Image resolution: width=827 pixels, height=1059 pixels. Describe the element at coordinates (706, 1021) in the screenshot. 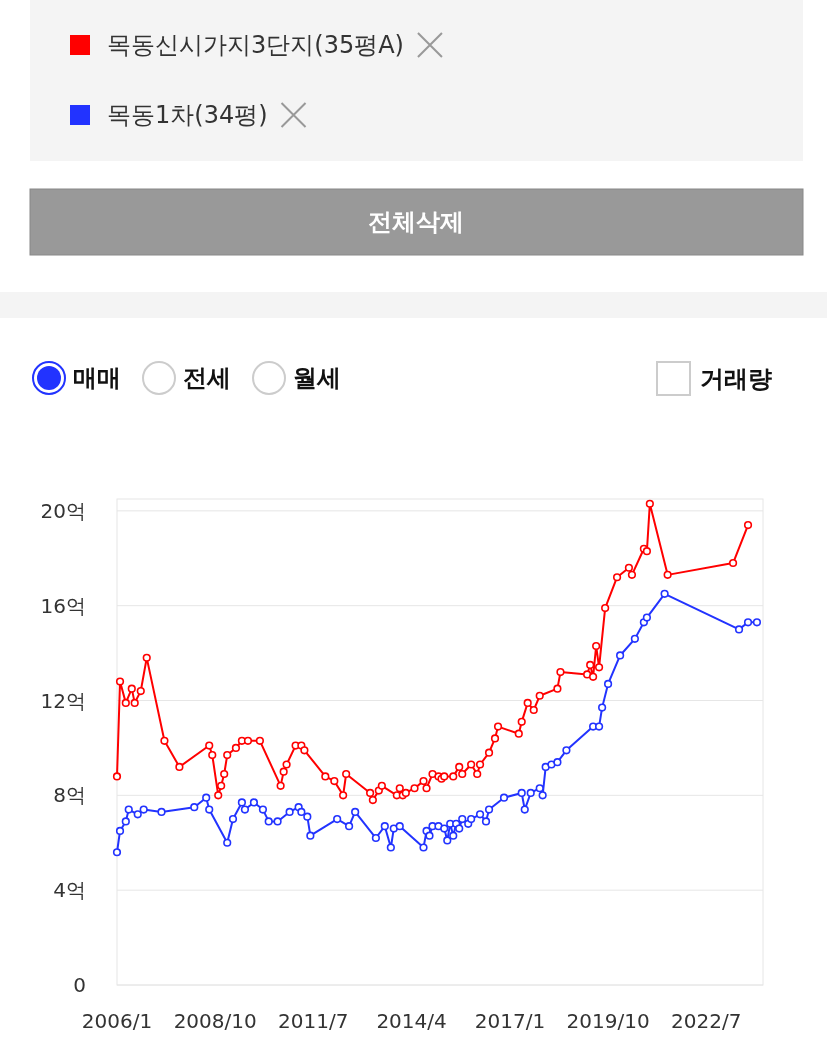

I see `x-tick-label: 2022/7` at that location.